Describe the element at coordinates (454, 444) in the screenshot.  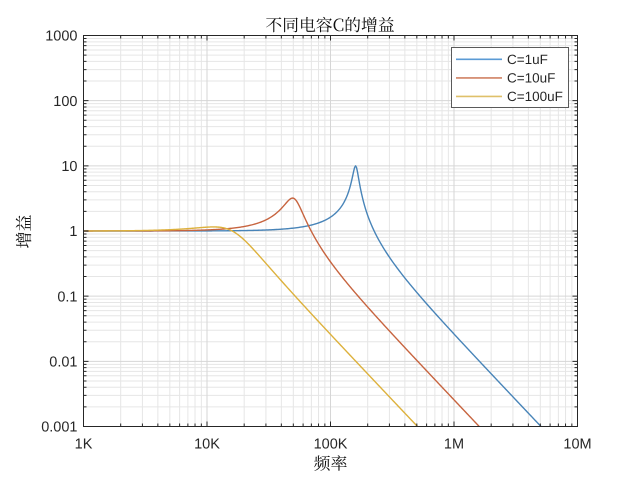
I see `svg-text: 1M` at that location.